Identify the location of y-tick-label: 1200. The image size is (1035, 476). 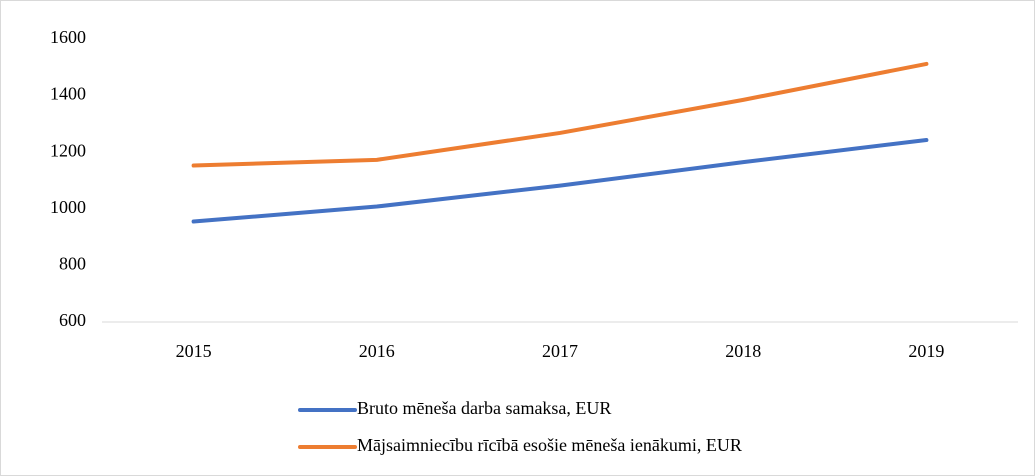
(68, 150).